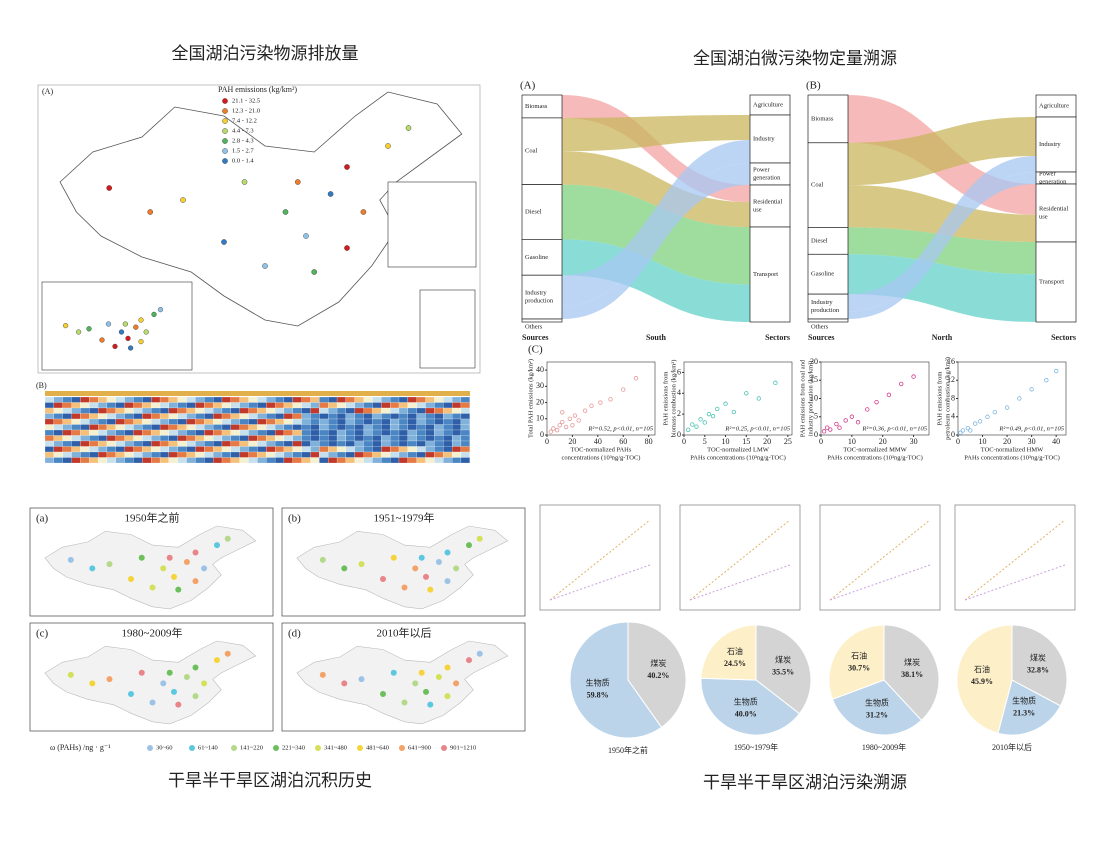 This screenshot has height=846, width=1106. What do you see at coordinates (783, 660) in the screenshot?
I see `slice-label: 煤炭` at bounding box center [783, 660].